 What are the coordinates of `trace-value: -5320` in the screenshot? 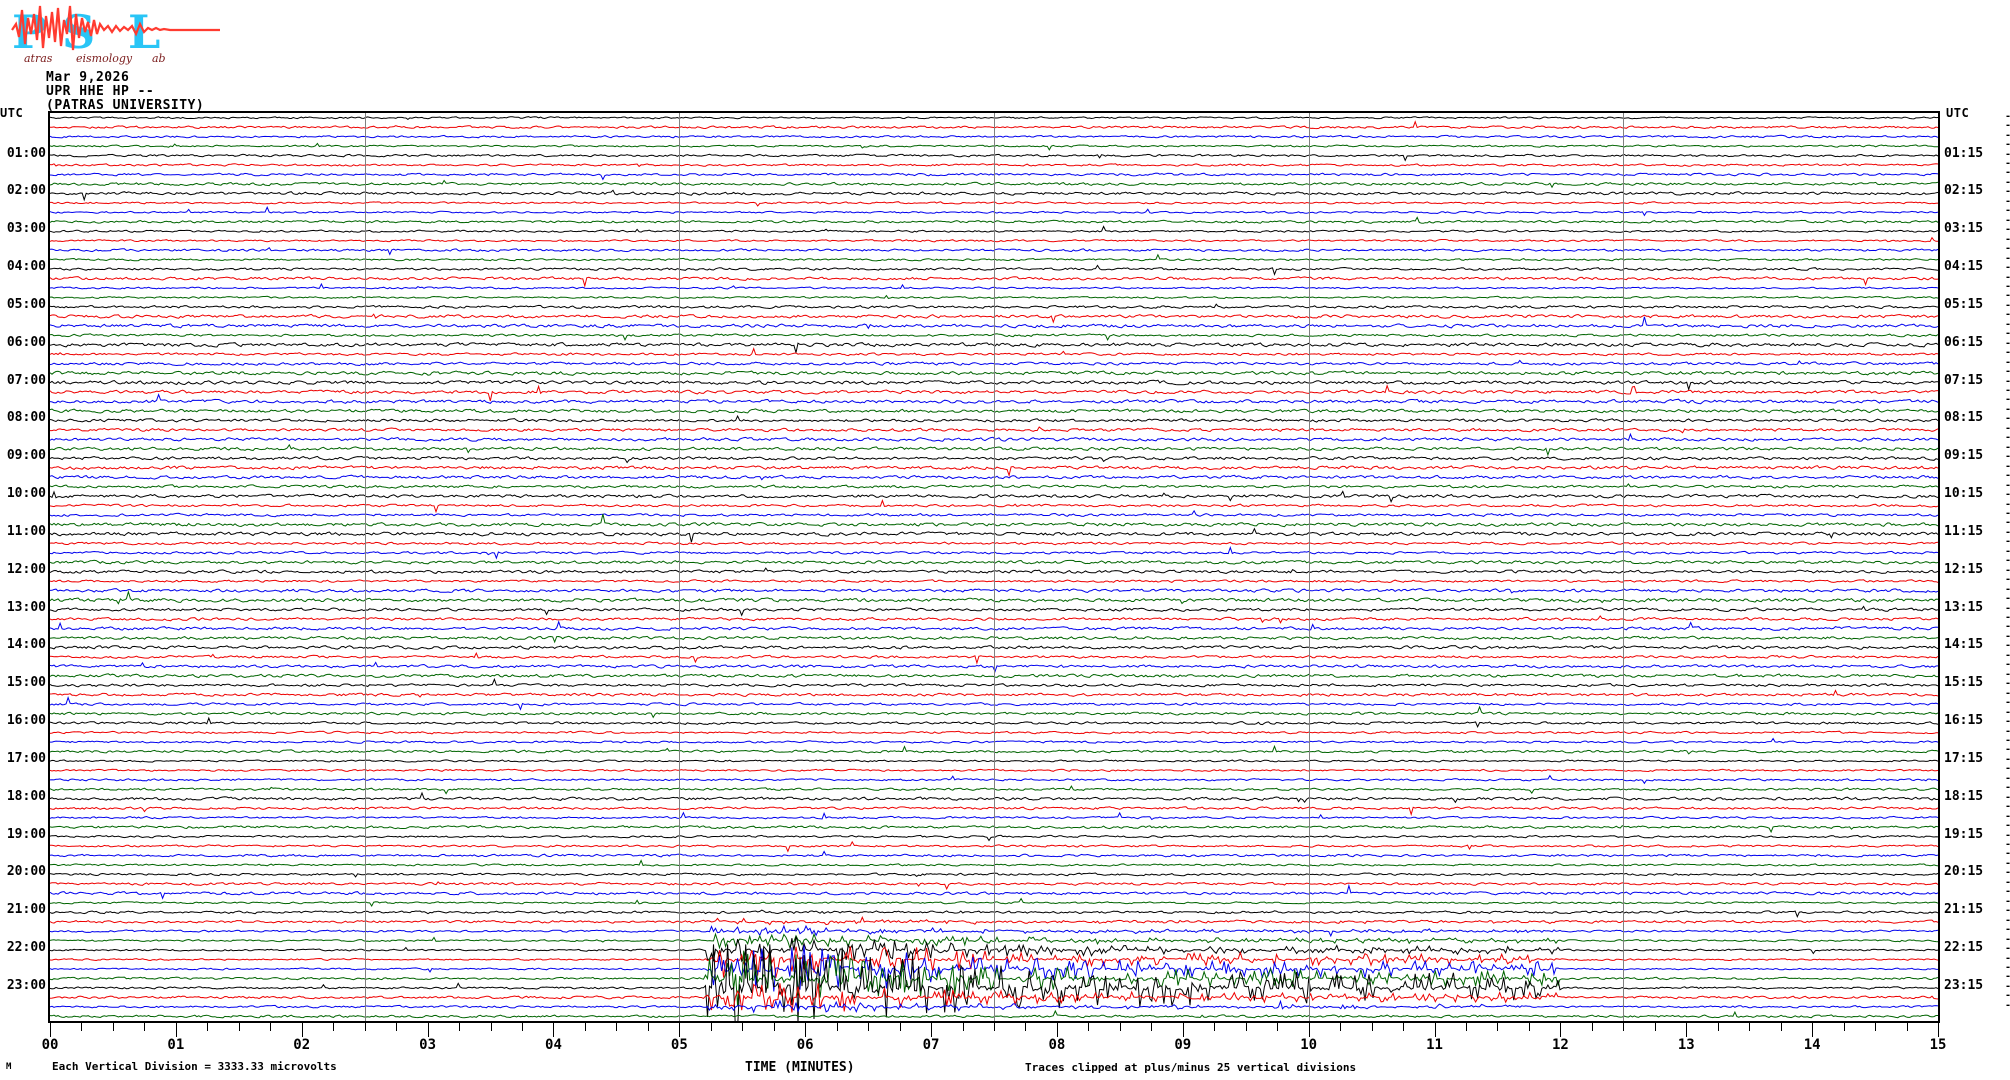 It's located at (2007, 626).